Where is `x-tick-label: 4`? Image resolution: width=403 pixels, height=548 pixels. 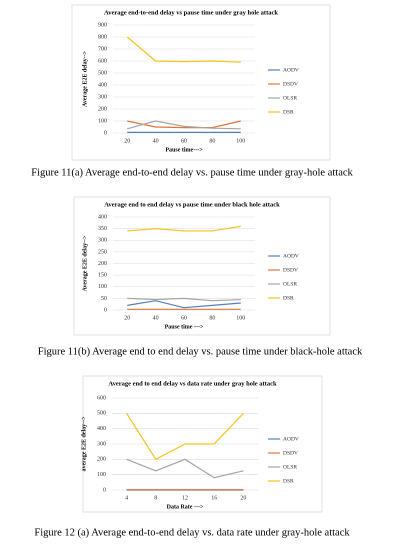
x-tick-label: 4 is located at coordinates (126, 498).